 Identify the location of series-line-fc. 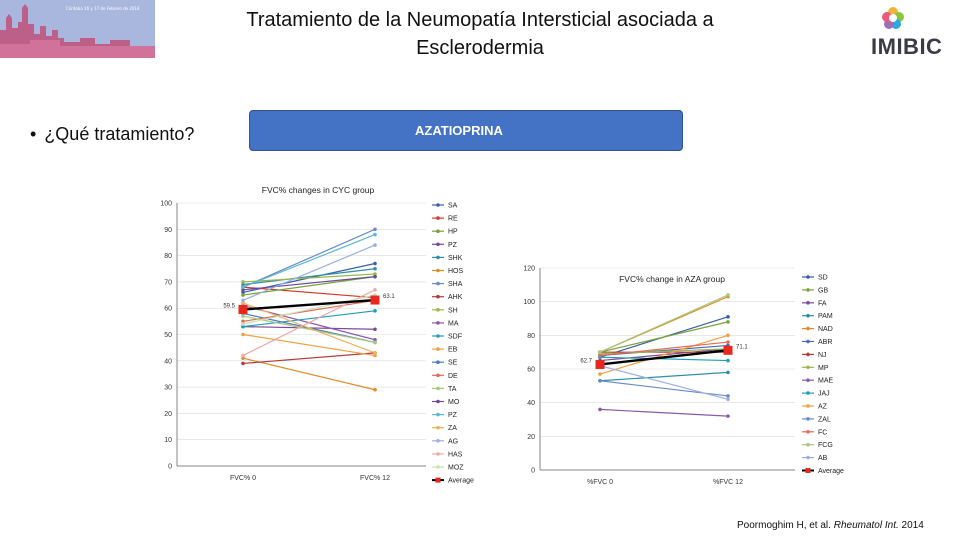
(664, 349).